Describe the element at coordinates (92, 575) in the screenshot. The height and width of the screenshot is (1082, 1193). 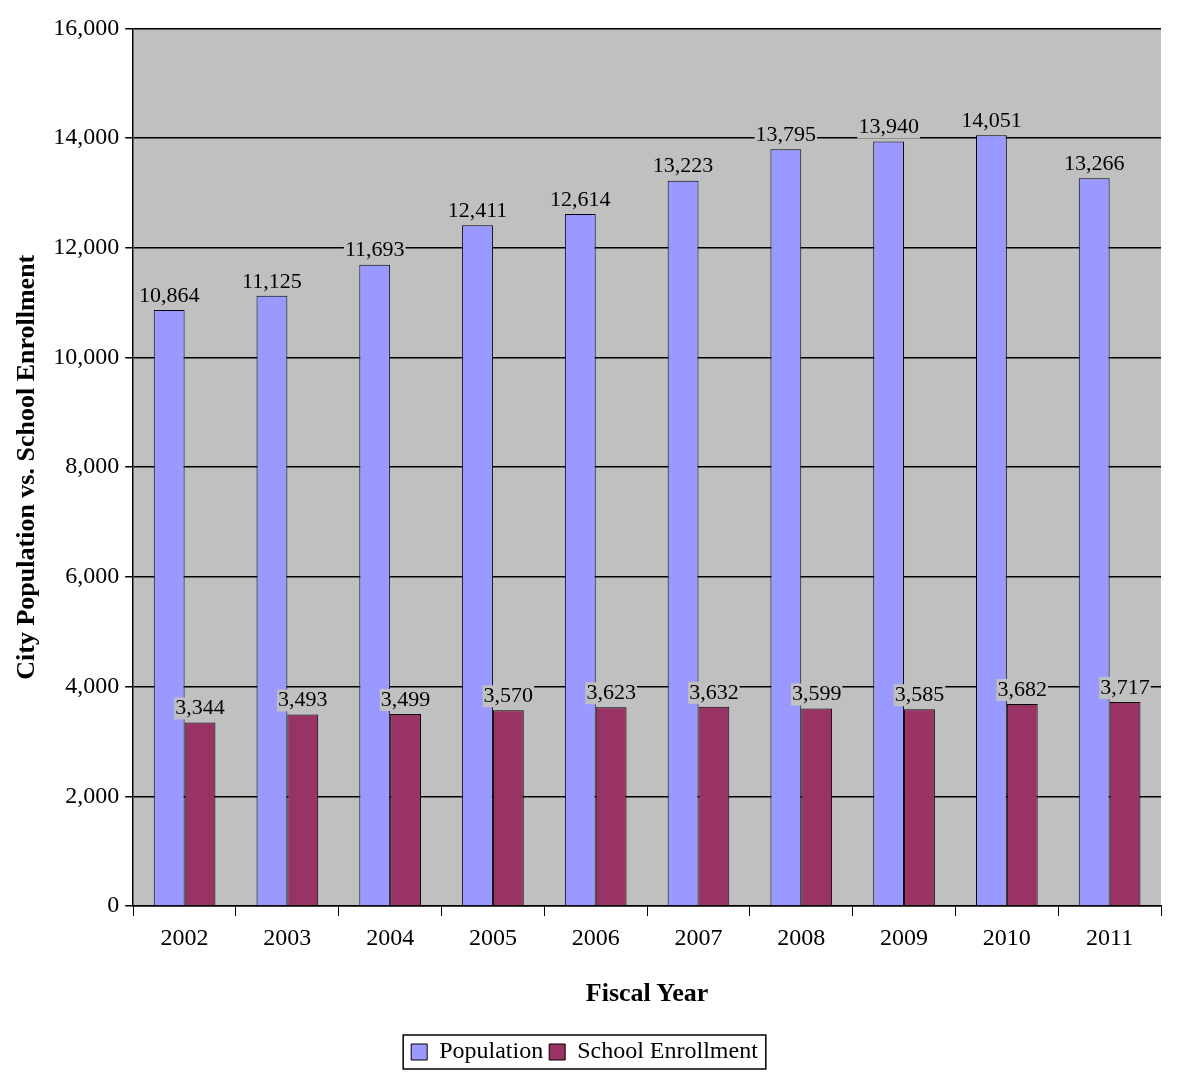
I see `y-tick-label: 6,000` at that location.